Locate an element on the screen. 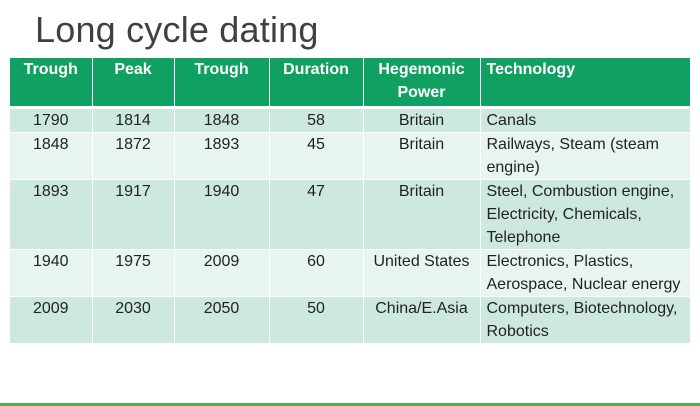  cell-trough-end: 1893 is located at coordinates (222, 155).